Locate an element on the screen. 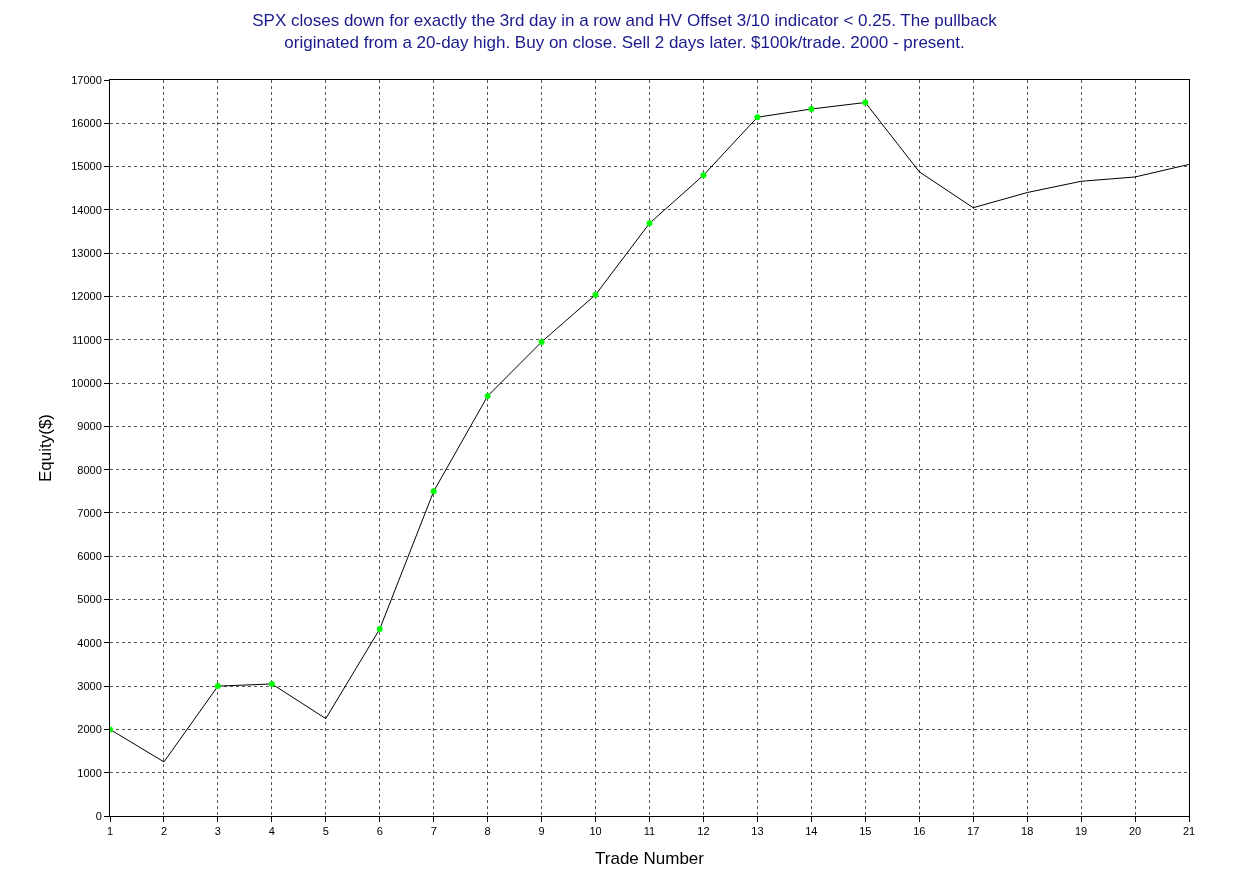  x-tick-label: 12 is located at coordinates (703, 831).